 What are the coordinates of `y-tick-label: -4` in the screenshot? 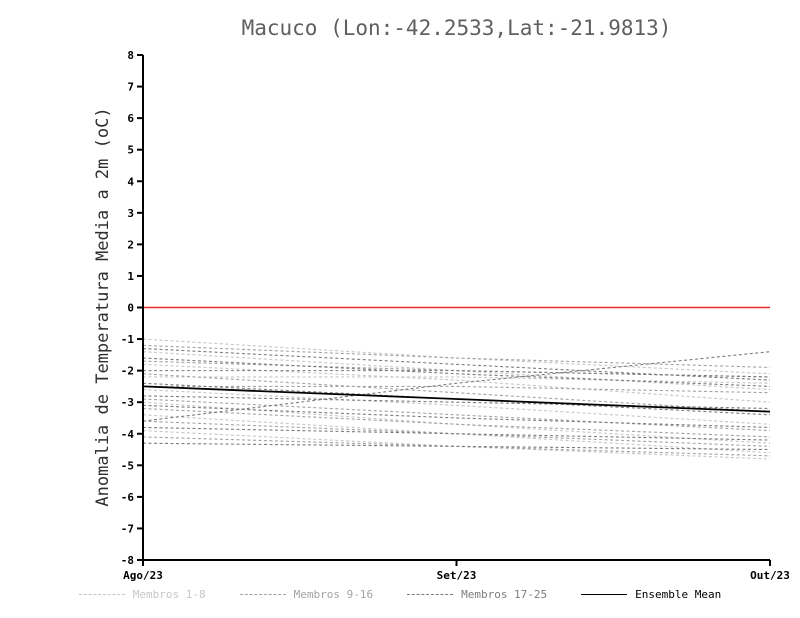 It's located at (128, 434).